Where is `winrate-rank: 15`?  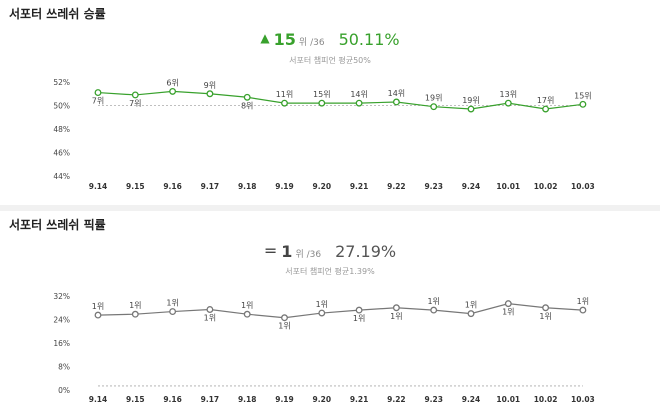 winrate-rank: 15 is located at coordinates (284, 39).